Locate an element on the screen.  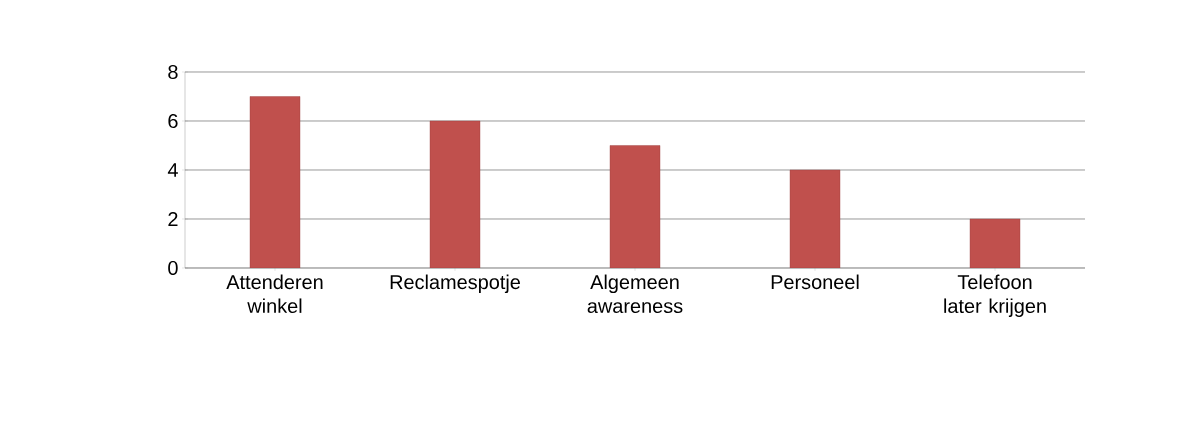
y-tick-label: 8 is located at coordinates (173, 72).